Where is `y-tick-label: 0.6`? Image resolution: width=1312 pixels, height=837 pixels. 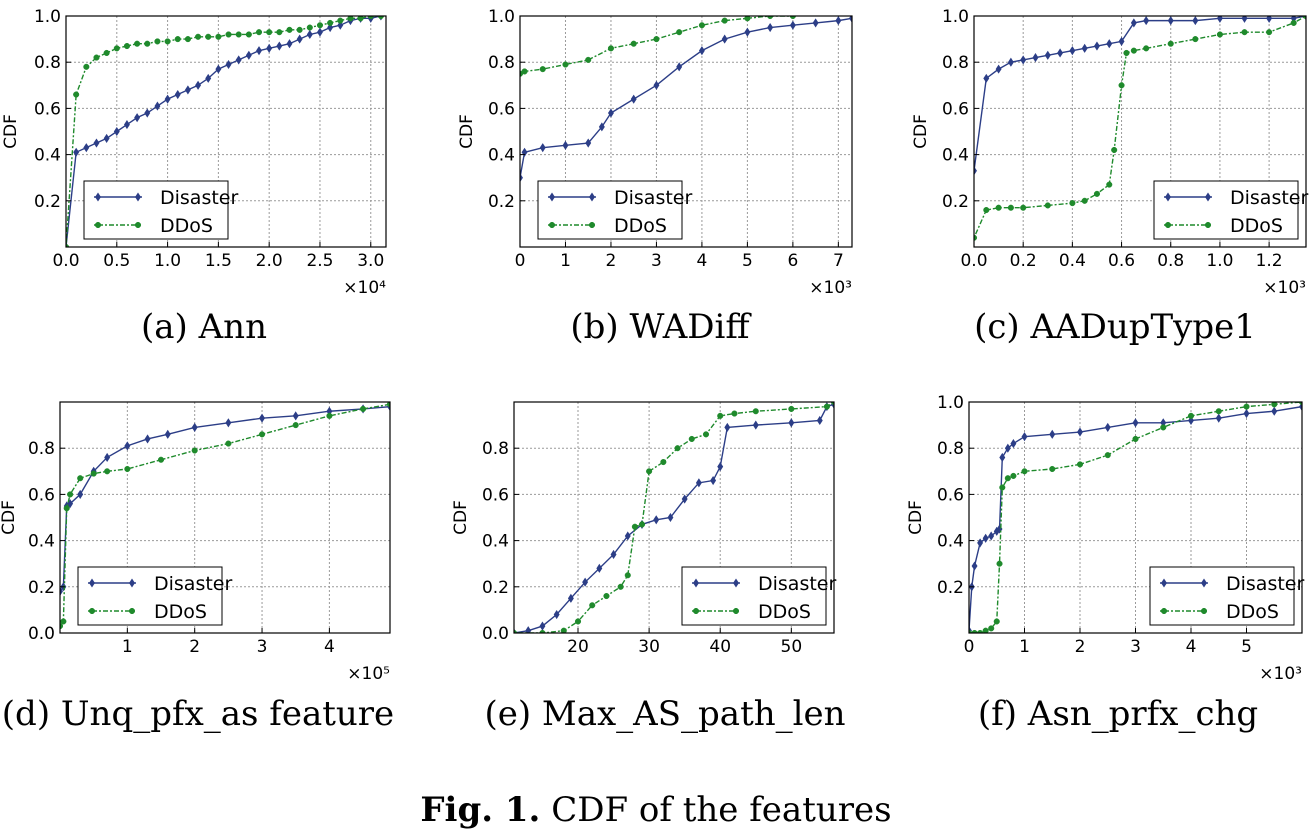
y-tick-label: 0.6 is located at coordinates (950, 495).